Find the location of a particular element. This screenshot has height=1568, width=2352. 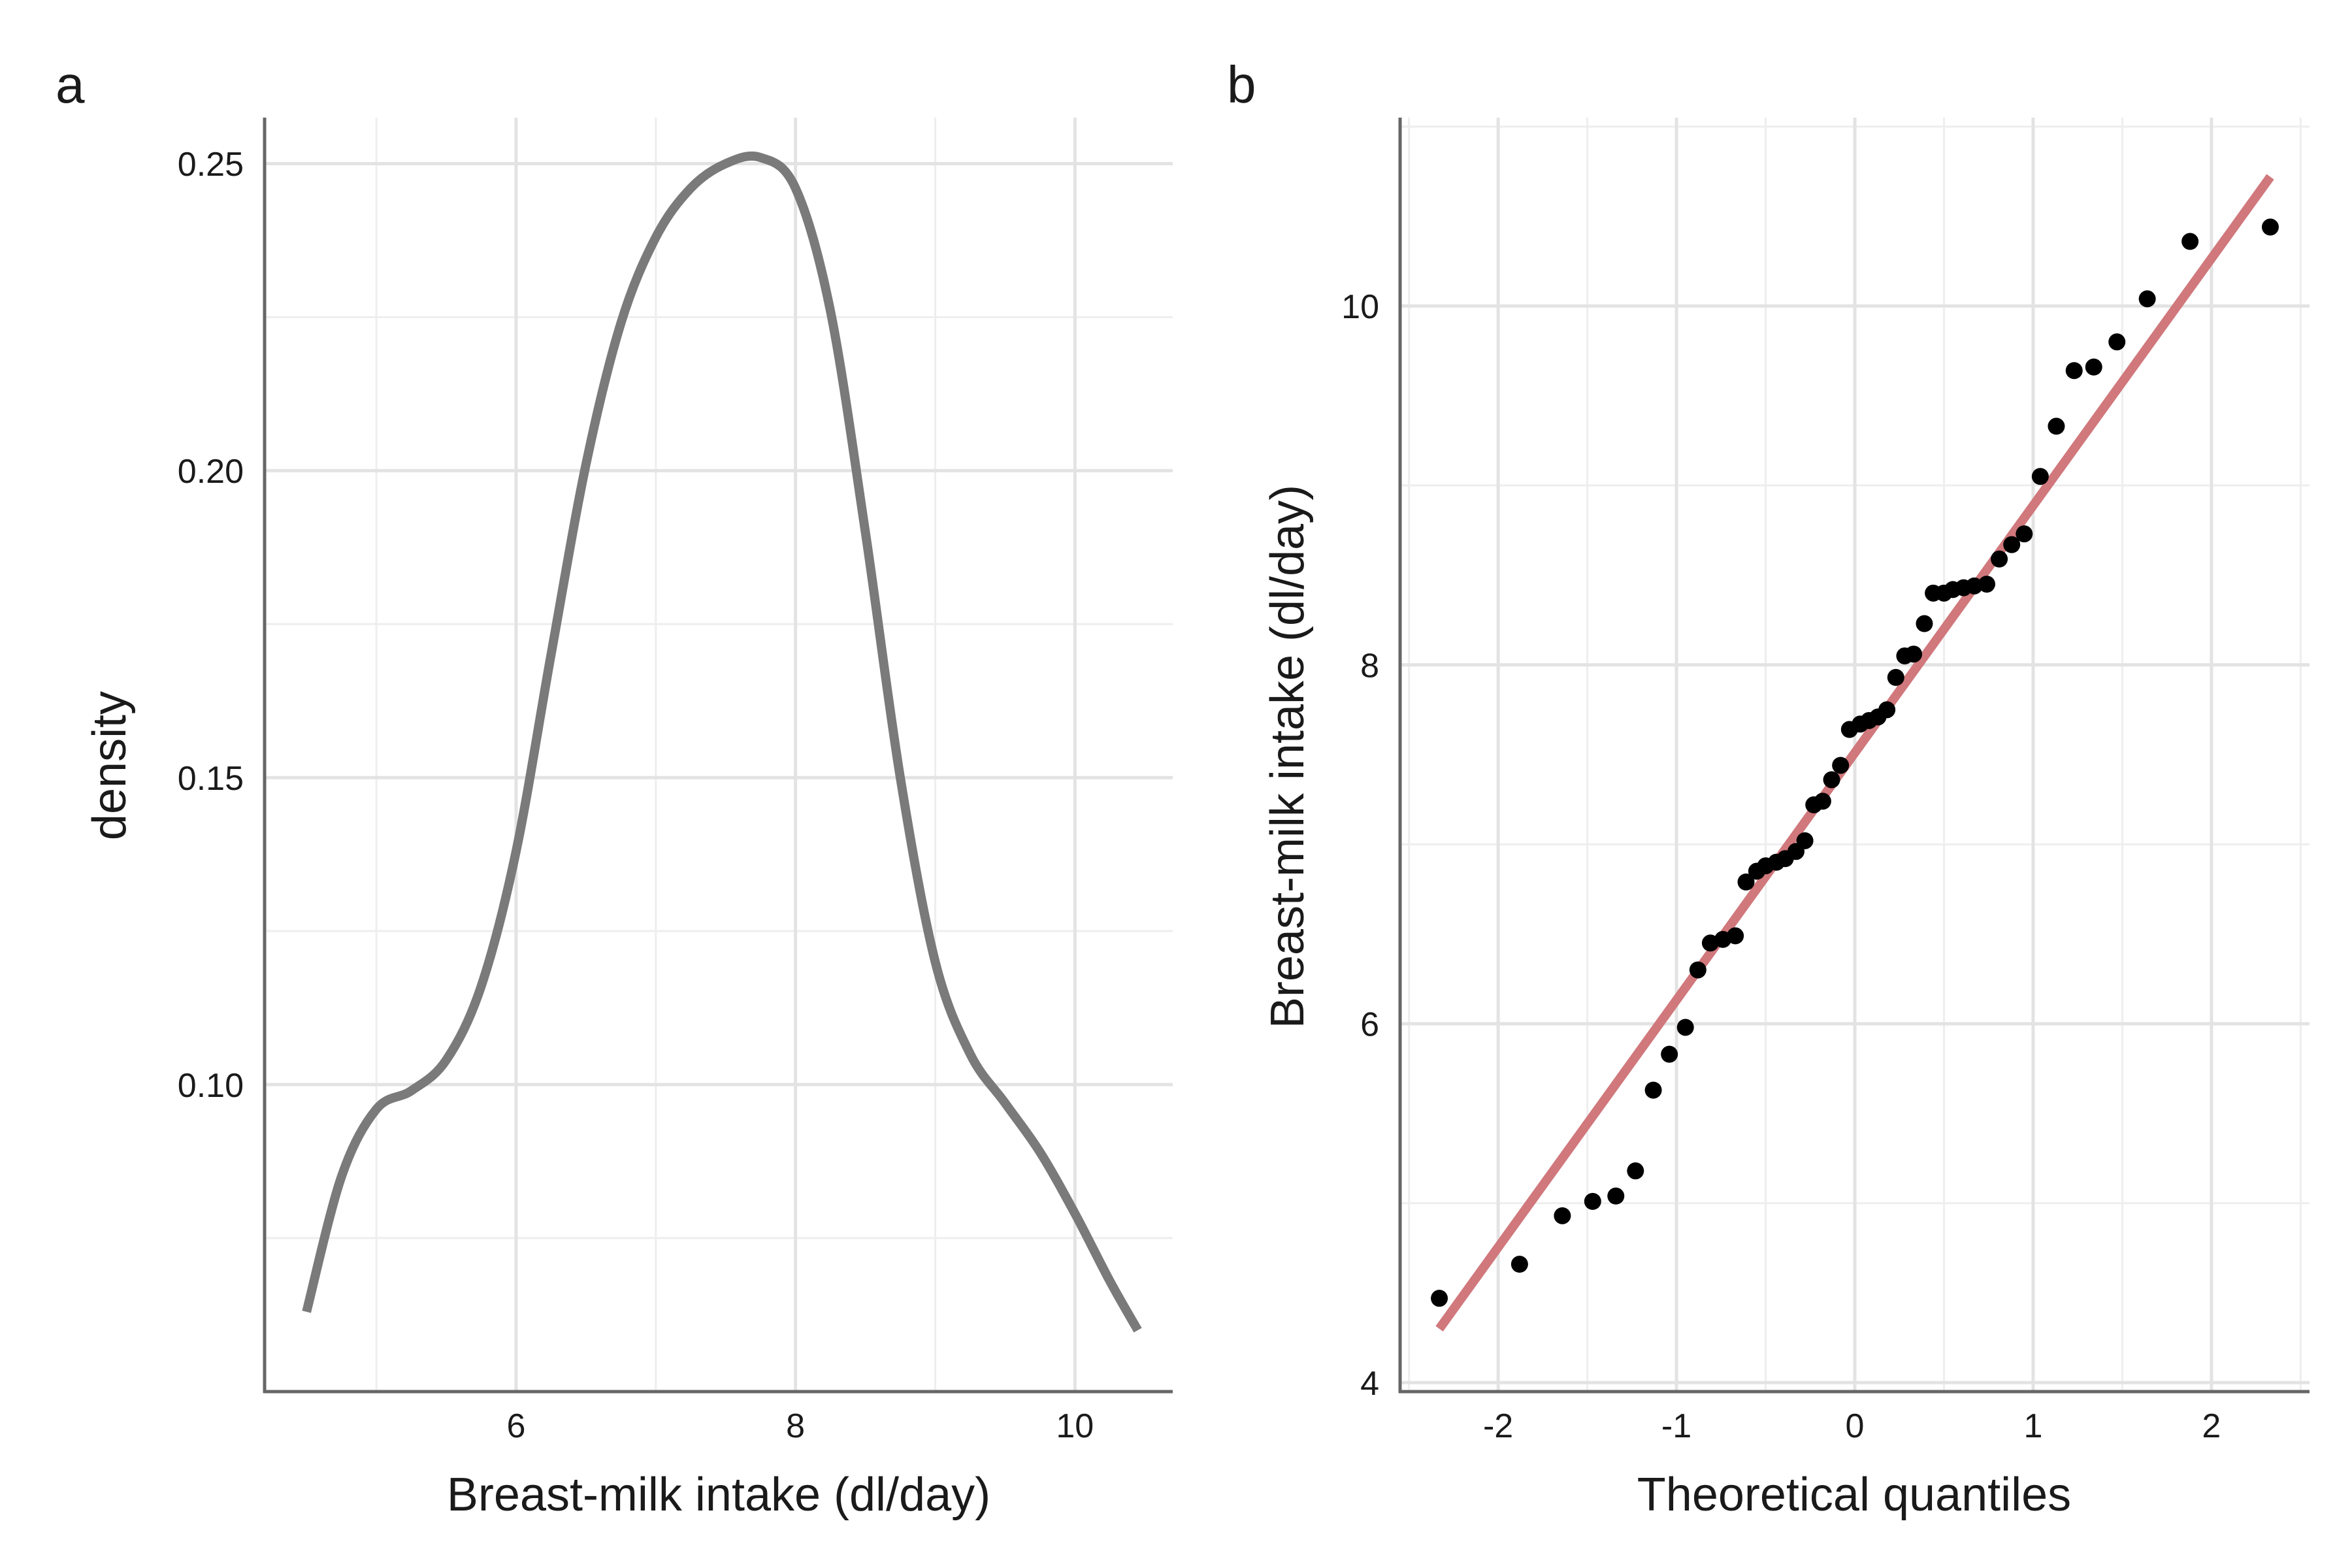

panel-a-x-tick-labels: 6 8 10 is located at coordinates (800, 1426).